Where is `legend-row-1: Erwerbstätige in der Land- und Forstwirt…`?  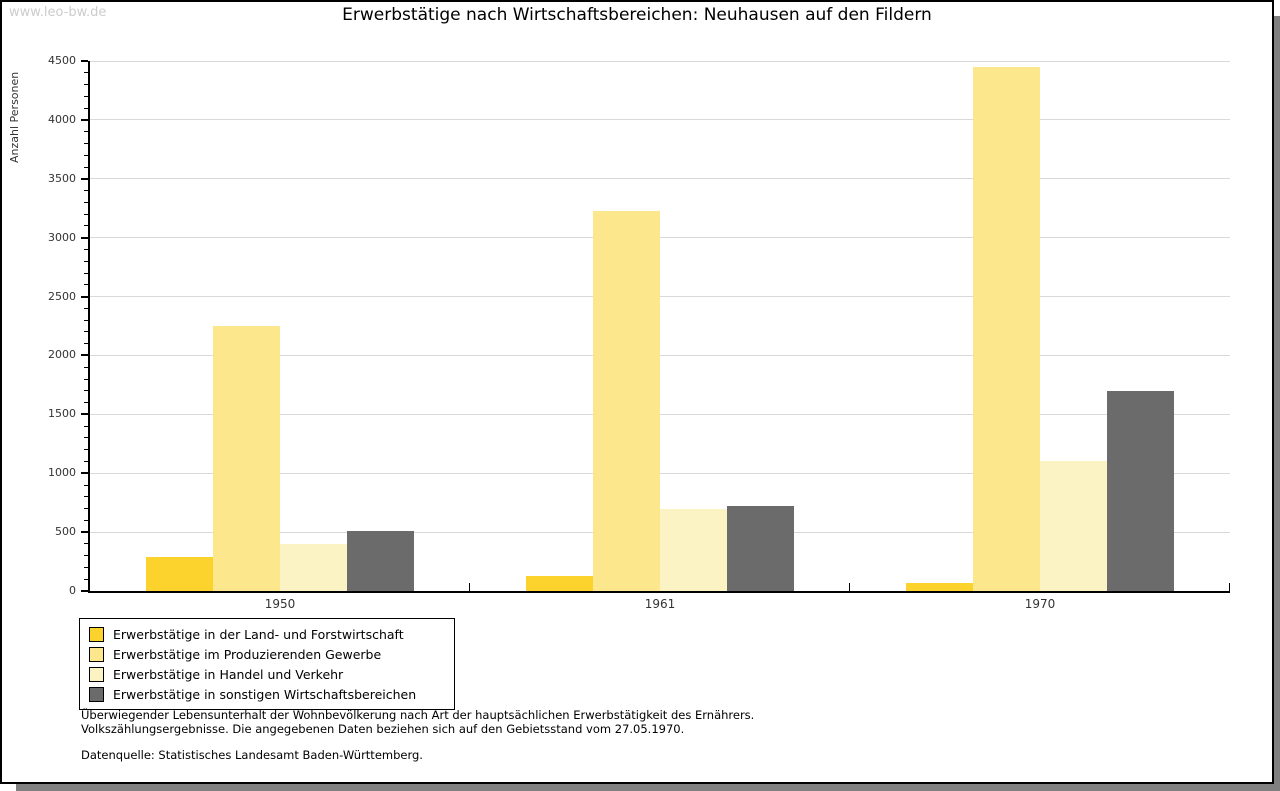 legend-row-1: Erwerbstätige in der Land- und Forstwirt… is located at coordinates (267, 634).